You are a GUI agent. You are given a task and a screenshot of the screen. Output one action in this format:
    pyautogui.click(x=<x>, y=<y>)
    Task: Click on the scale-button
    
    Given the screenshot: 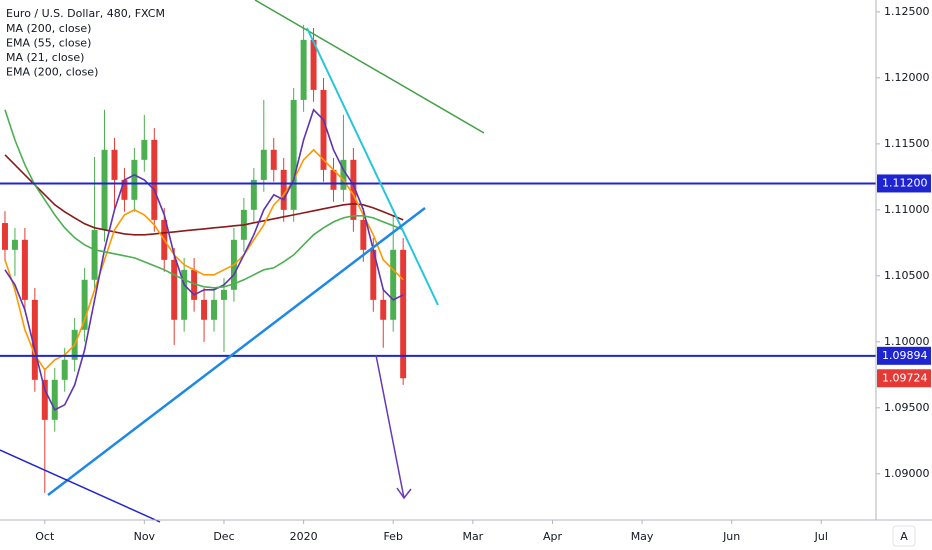 What is the action you would take?
    pyautogui.click(x=904, y=536)
    